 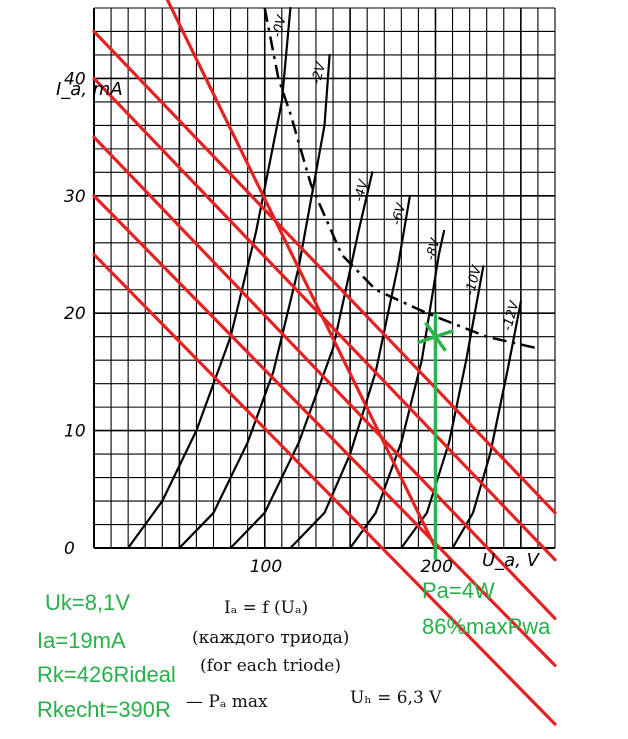 I want to click on note-pa: Pa=4W, so click(x=458, y=590).